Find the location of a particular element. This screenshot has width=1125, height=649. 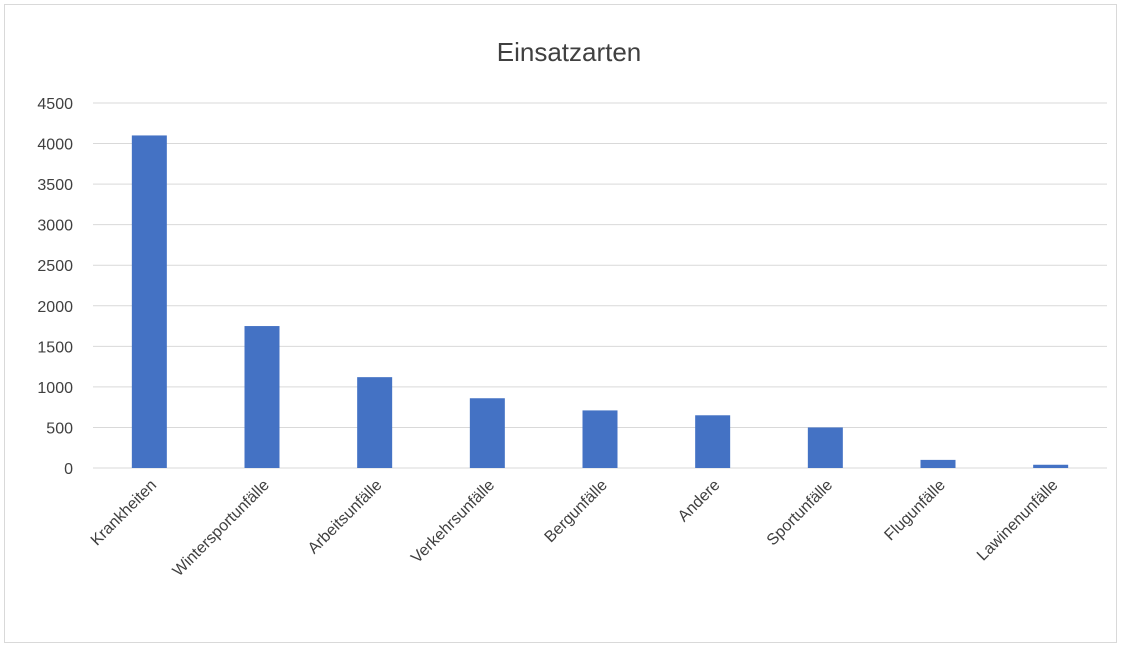

y-tick-label: 4000 is located at coordinates (55, 145).